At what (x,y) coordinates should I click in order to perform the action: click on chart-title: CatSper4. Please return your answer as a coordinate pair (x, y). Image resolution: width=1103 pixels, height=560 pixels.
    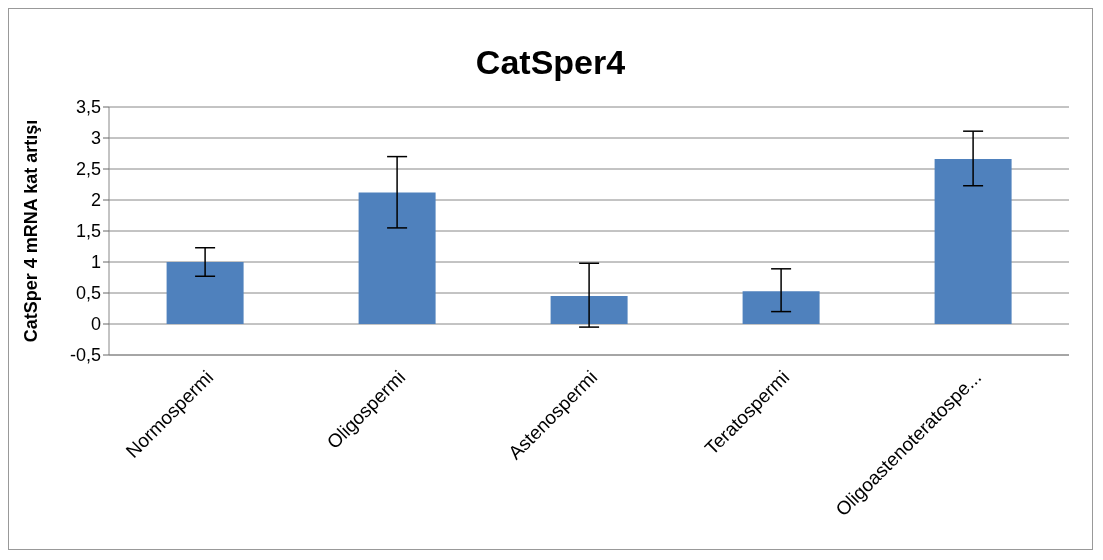
    Looking at the image, I should click on (550, 63).